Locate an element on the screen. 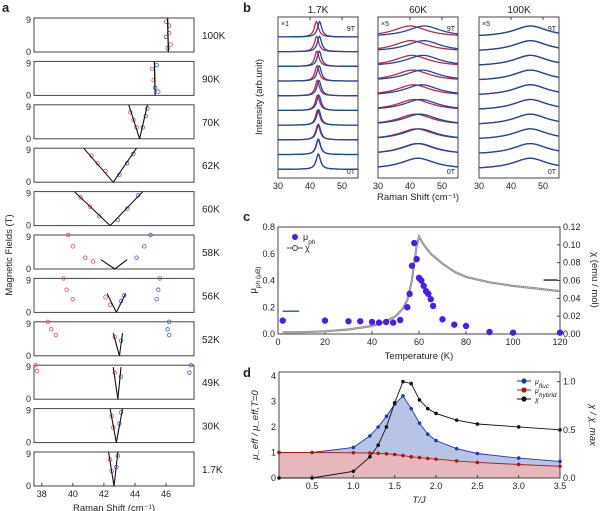 The height and width of the screenshot is (511, 600). ytick-right-label: 0.0 is located at coordinates (569, 478).